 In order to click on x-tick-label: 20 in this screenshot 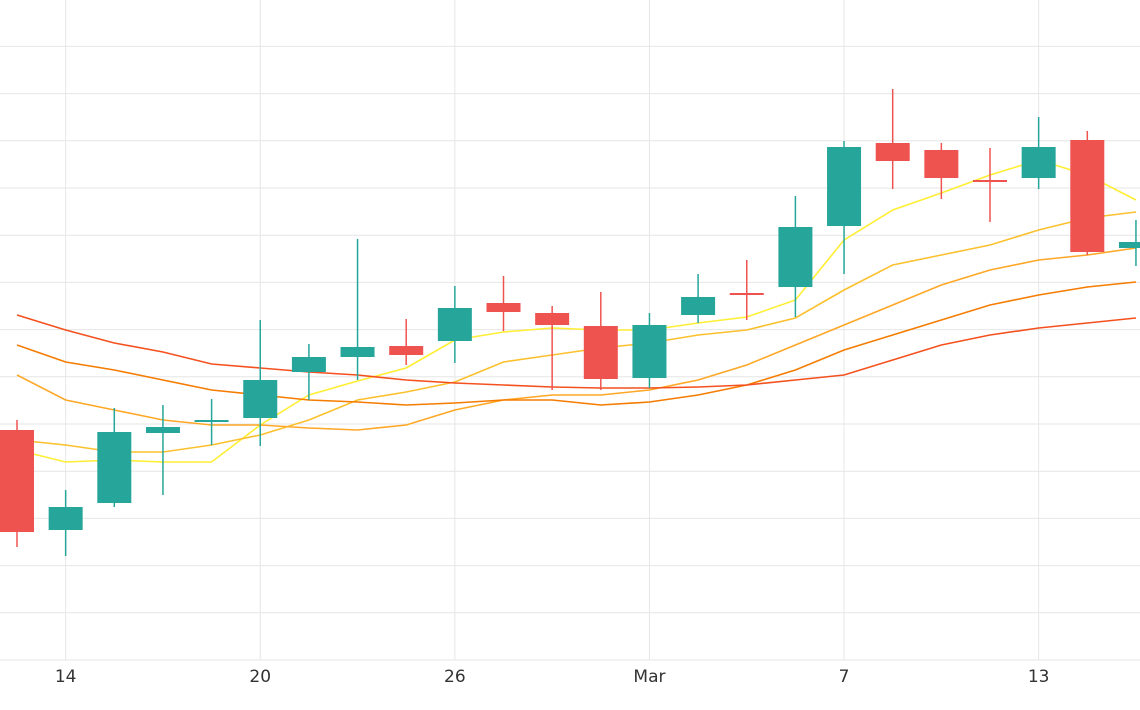, I will do `click(260, 677)`.